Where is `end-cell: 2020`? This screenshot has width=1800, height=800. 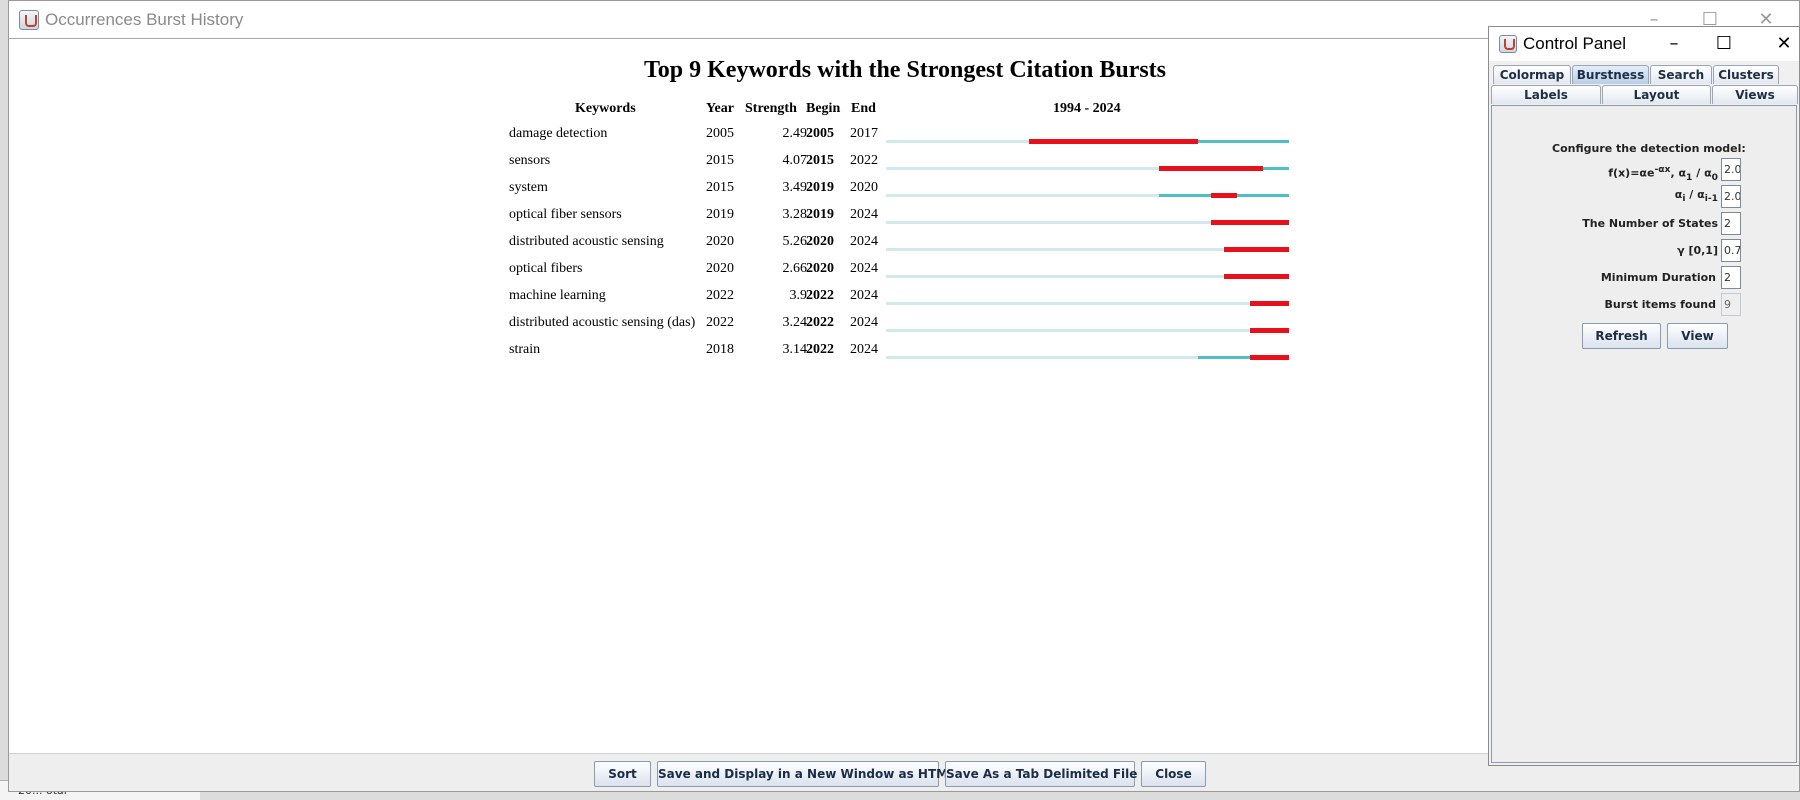
end-cell: 2020 is located at coordinates (864, 187).